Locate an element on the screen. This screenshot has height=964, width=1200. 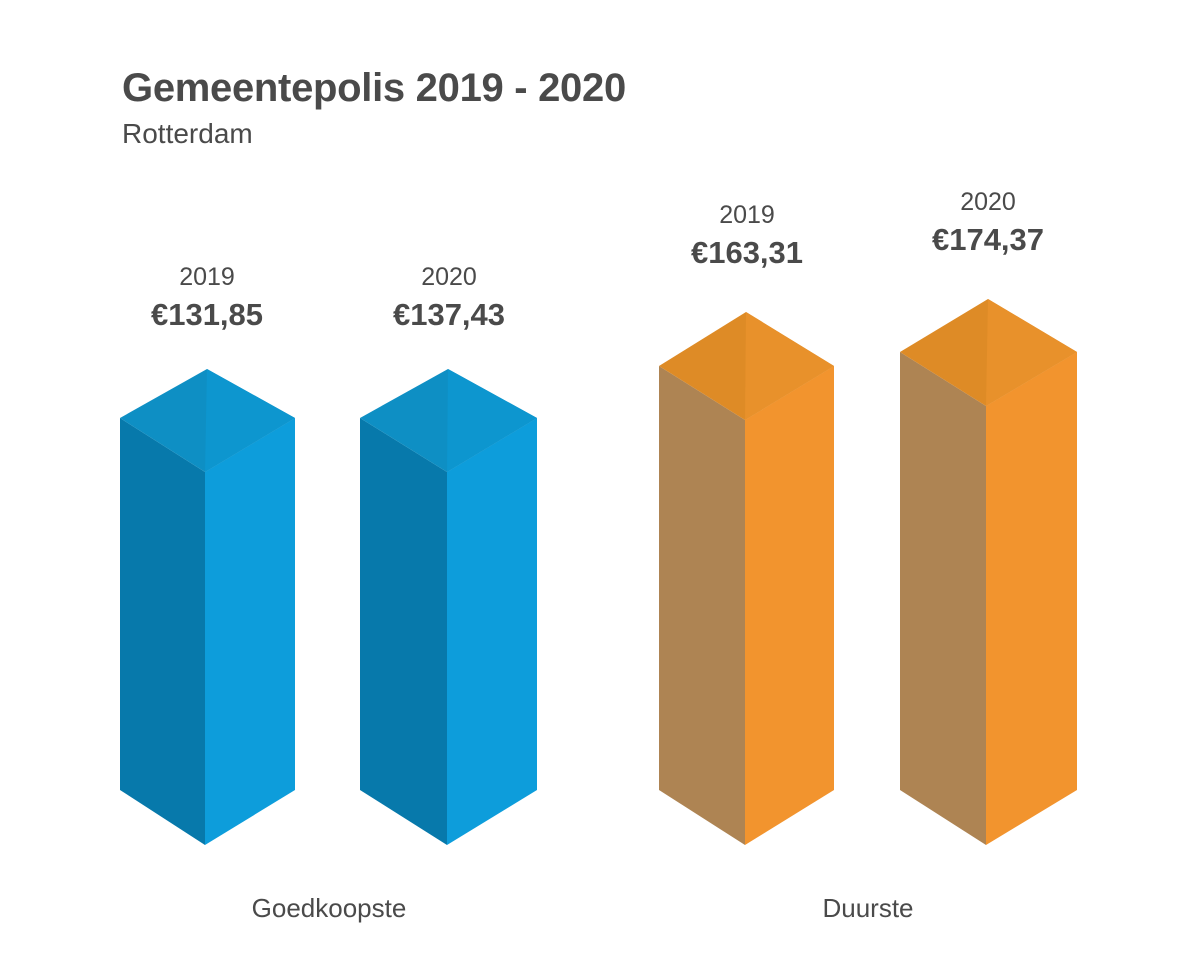
chart-title: Gemeentepolis 2019 - 2020 is located at coordinates (374, 88).